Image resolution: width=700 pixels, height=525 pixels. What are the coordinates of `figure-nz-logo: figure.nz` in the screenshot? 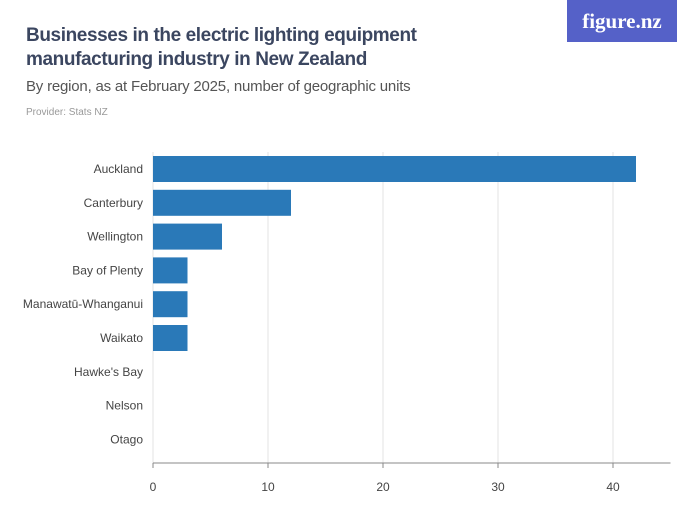 It's located at (622, 21).